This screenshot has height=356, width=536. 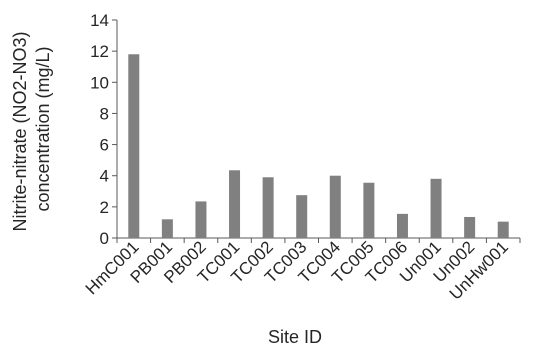 What do you see at coordinates (104, 113) in the screenshot?
I see `y-tick-label: 8` at bounding box center [104, 113].